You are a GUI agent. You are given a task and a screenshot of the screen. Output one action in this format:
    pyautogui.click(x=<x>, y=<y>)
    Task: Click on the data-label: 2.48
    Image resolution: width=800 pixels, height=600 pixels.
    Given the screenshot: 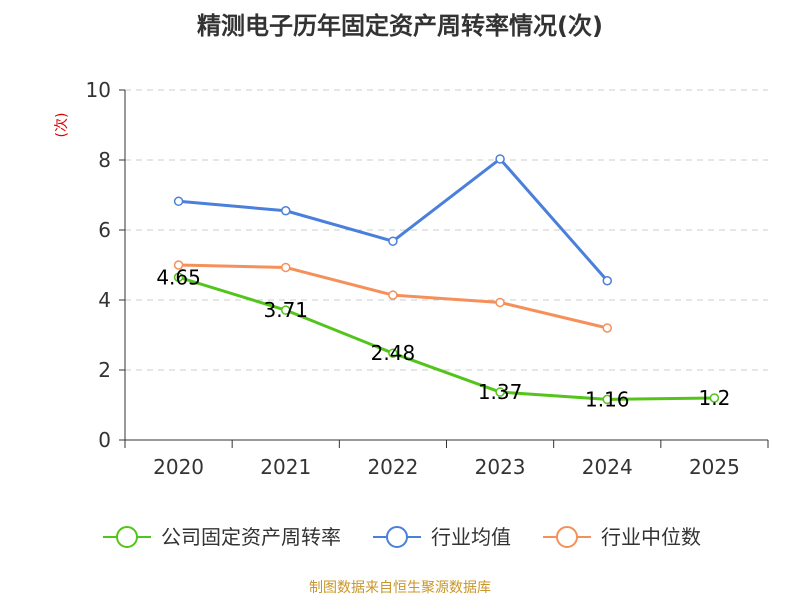 What is the action you would take?
    pyautogui.click(x=393, y=353)
    